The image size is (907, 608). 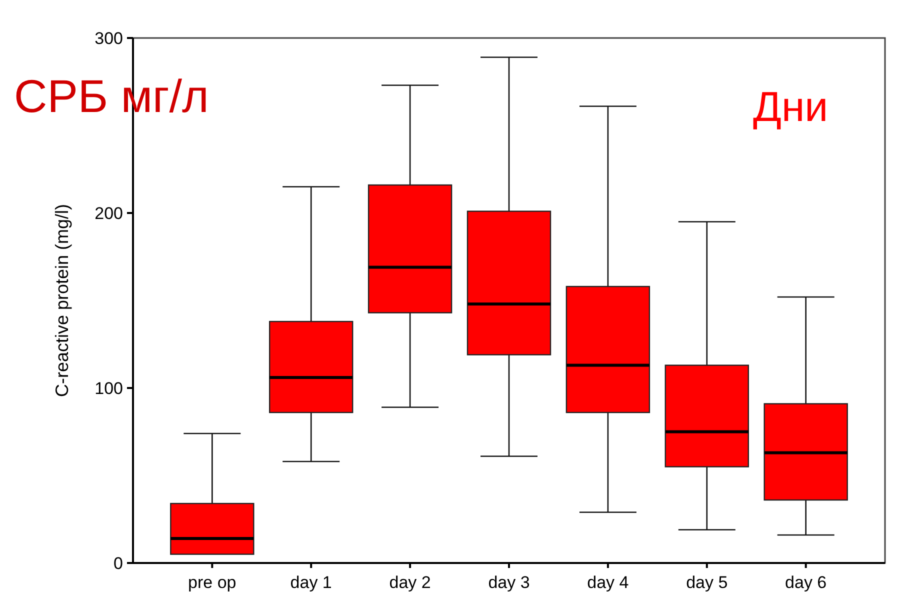 I want to click on y-tick-label: 100, so click(x=108, y=388).